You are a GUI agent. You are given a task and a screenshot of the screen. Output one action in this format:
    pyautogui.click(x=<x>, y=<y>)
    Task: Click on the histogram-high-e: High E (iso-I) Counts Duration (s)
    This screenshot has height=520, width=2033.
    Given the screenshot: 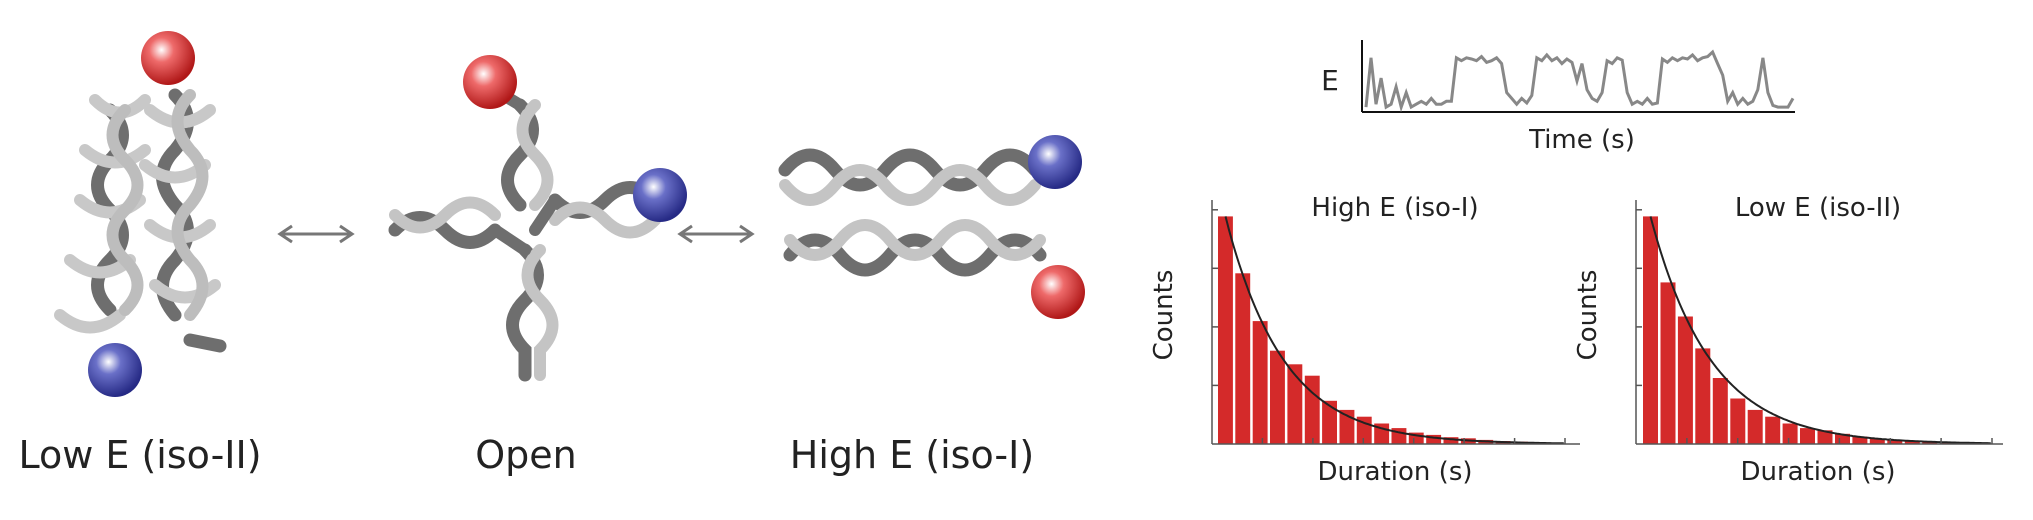 What is the action you would take?
    pyautogui.click(x=1364, y=340)
    